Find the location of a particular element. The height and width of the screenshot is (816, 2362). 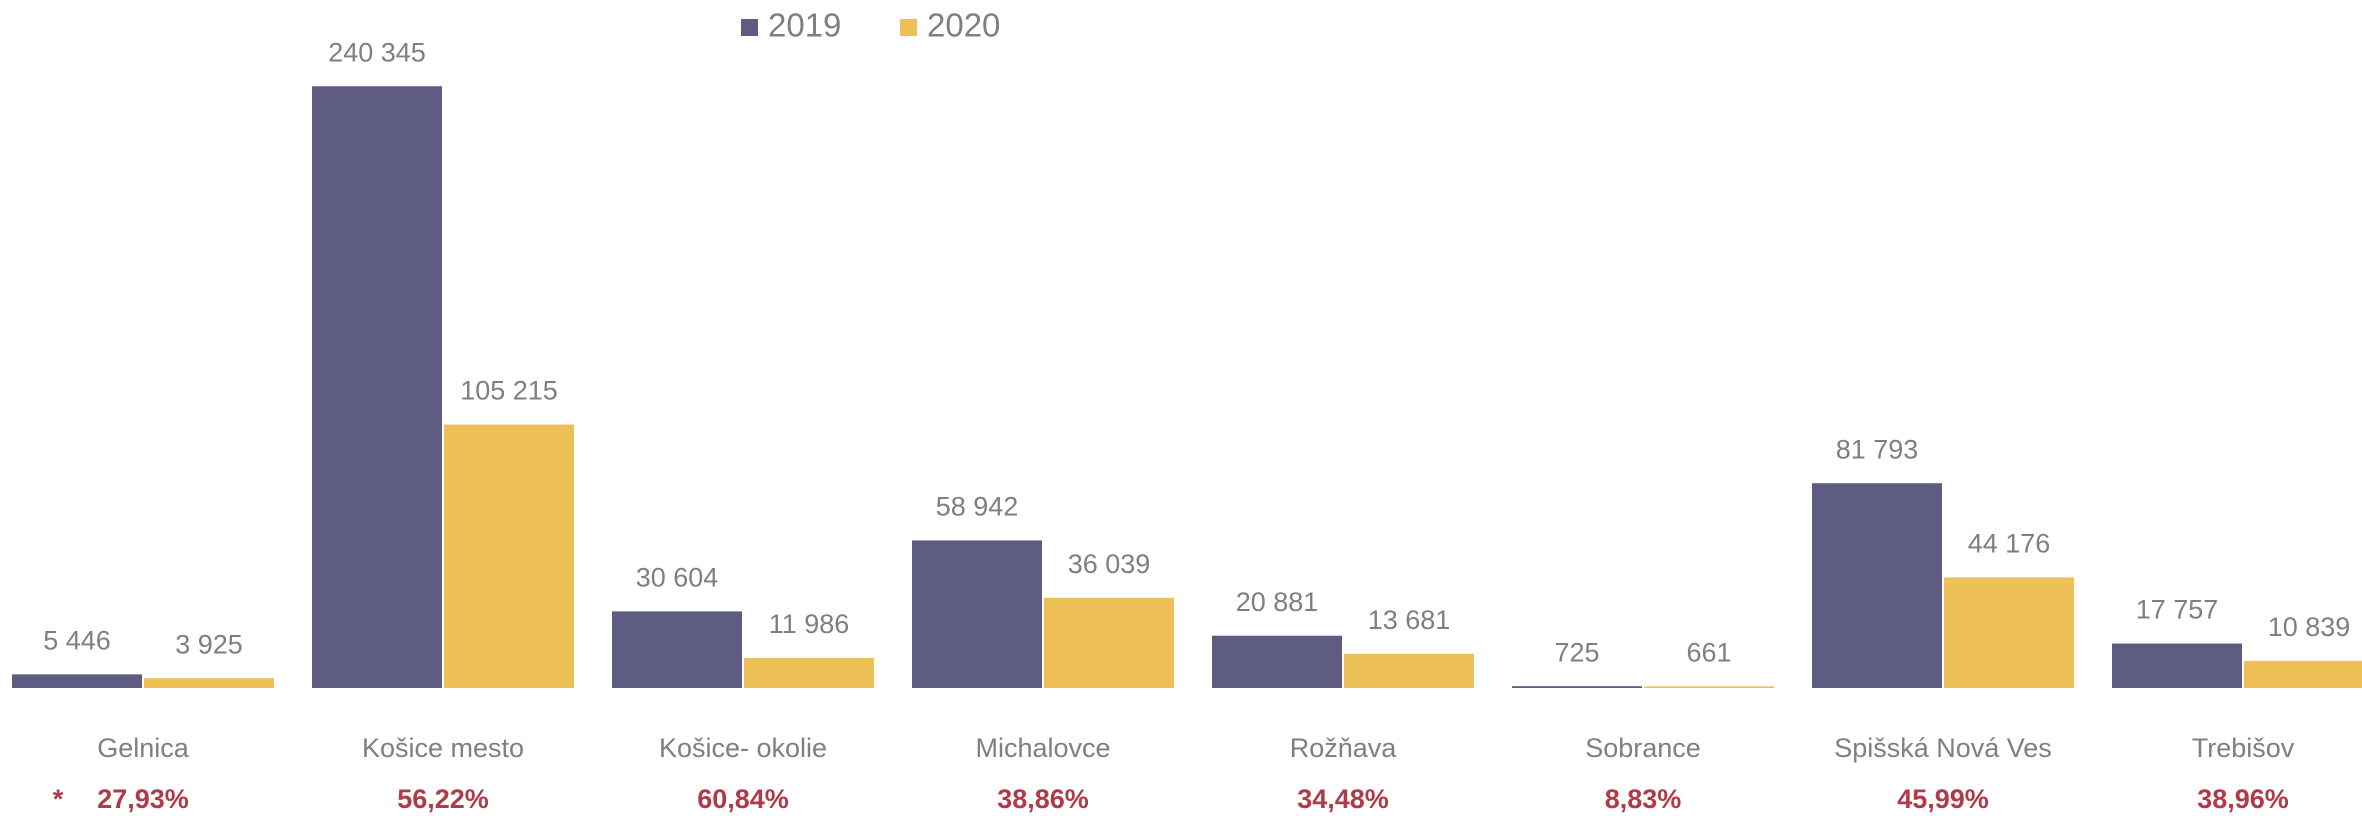

value-label: 5 446 is located at coordinates (77, 640).